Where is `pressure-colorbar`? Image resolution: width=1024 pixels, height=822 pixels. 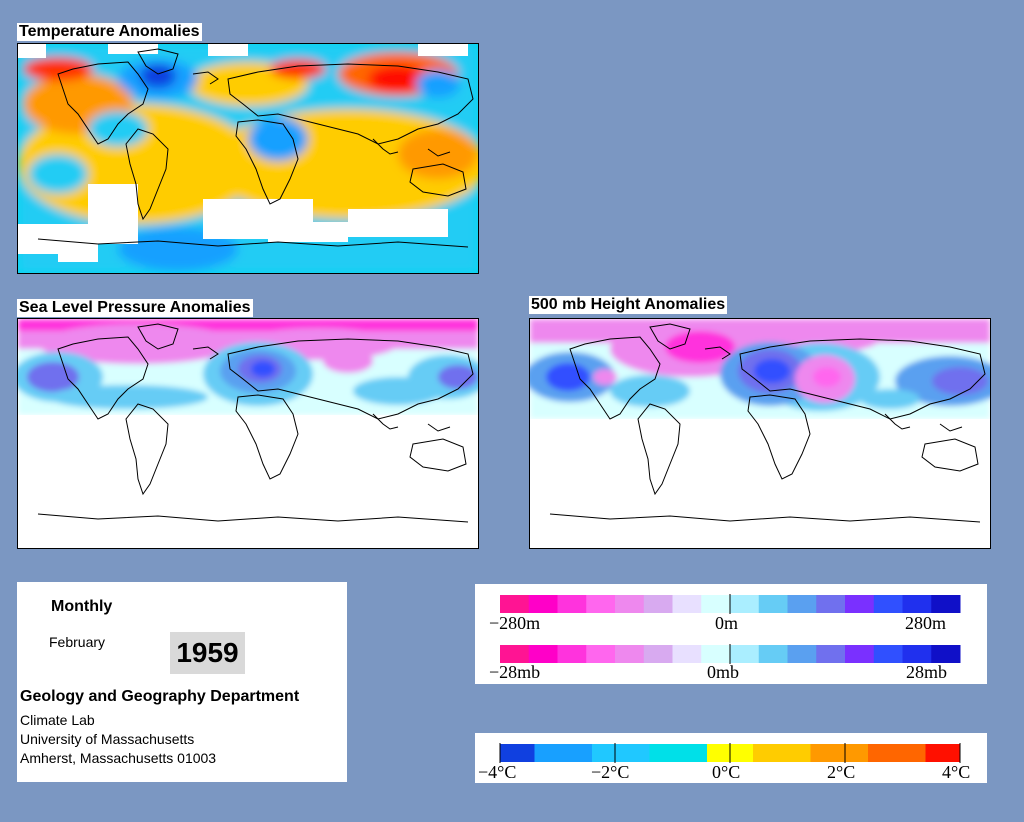
pressure-colorbar is located at coordinates (730, 654).